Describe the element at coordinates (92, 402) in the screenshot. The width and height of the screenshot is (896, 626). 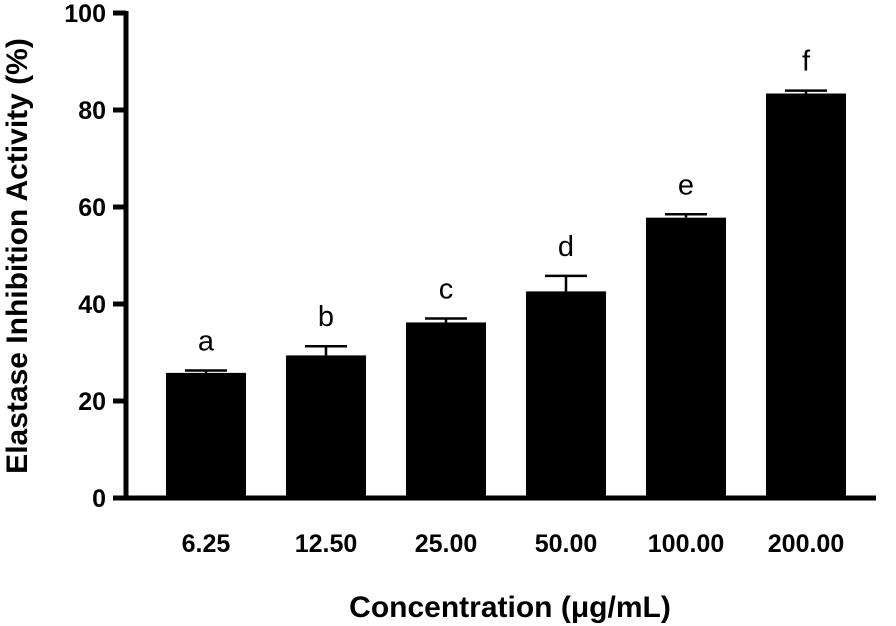
I see `y-tick-label: 20` at that location.